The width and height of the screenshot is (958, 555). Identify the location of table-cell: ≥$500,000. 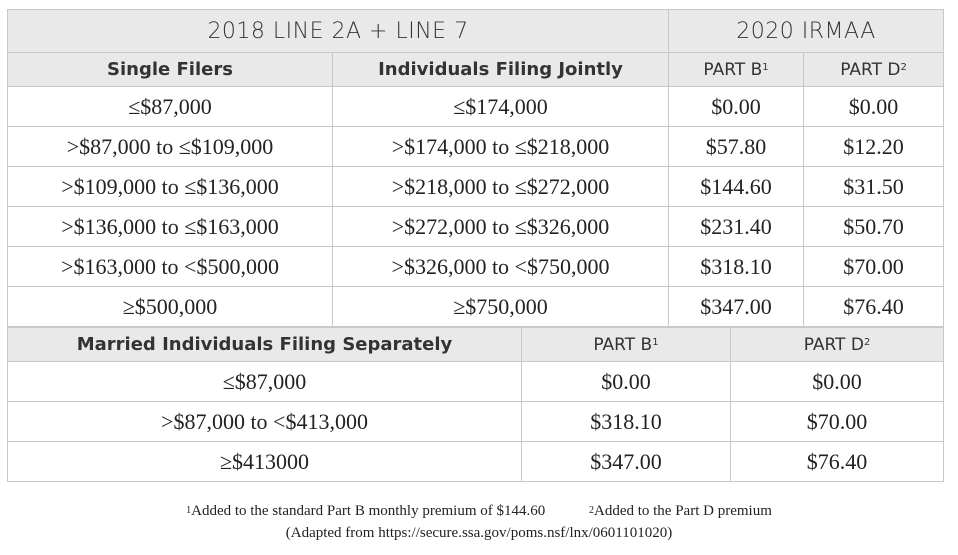
(170, 306).